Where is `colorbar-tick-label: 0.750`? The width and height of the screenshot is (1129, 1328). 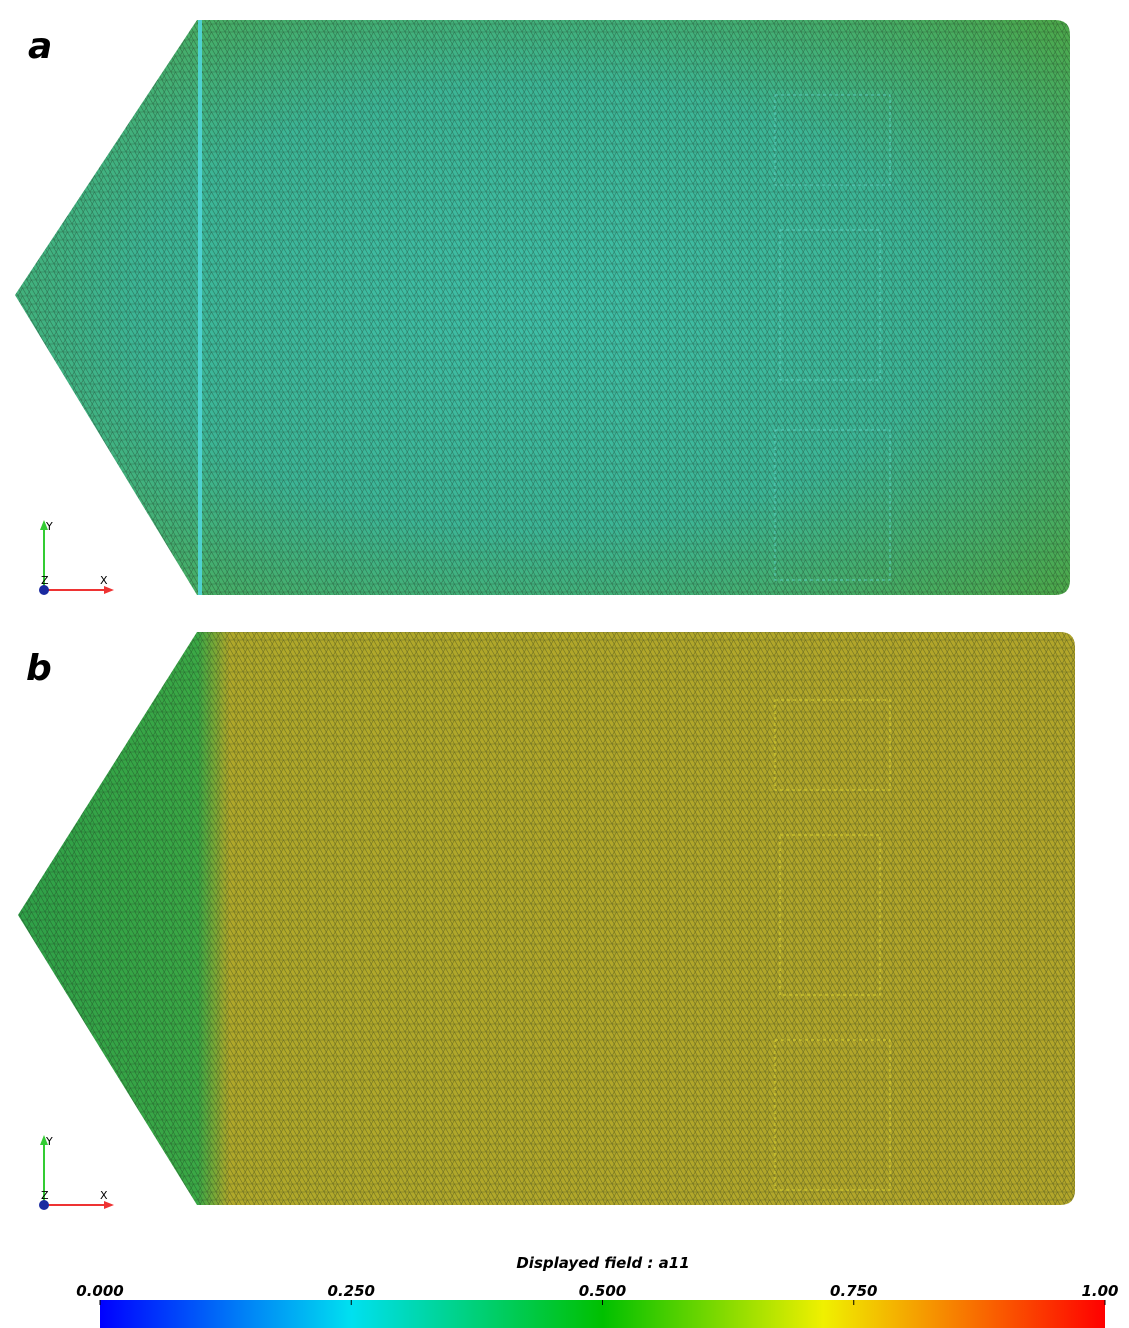 colorbar-tick-label: 0.750 is located at coordinates (853, 1291).